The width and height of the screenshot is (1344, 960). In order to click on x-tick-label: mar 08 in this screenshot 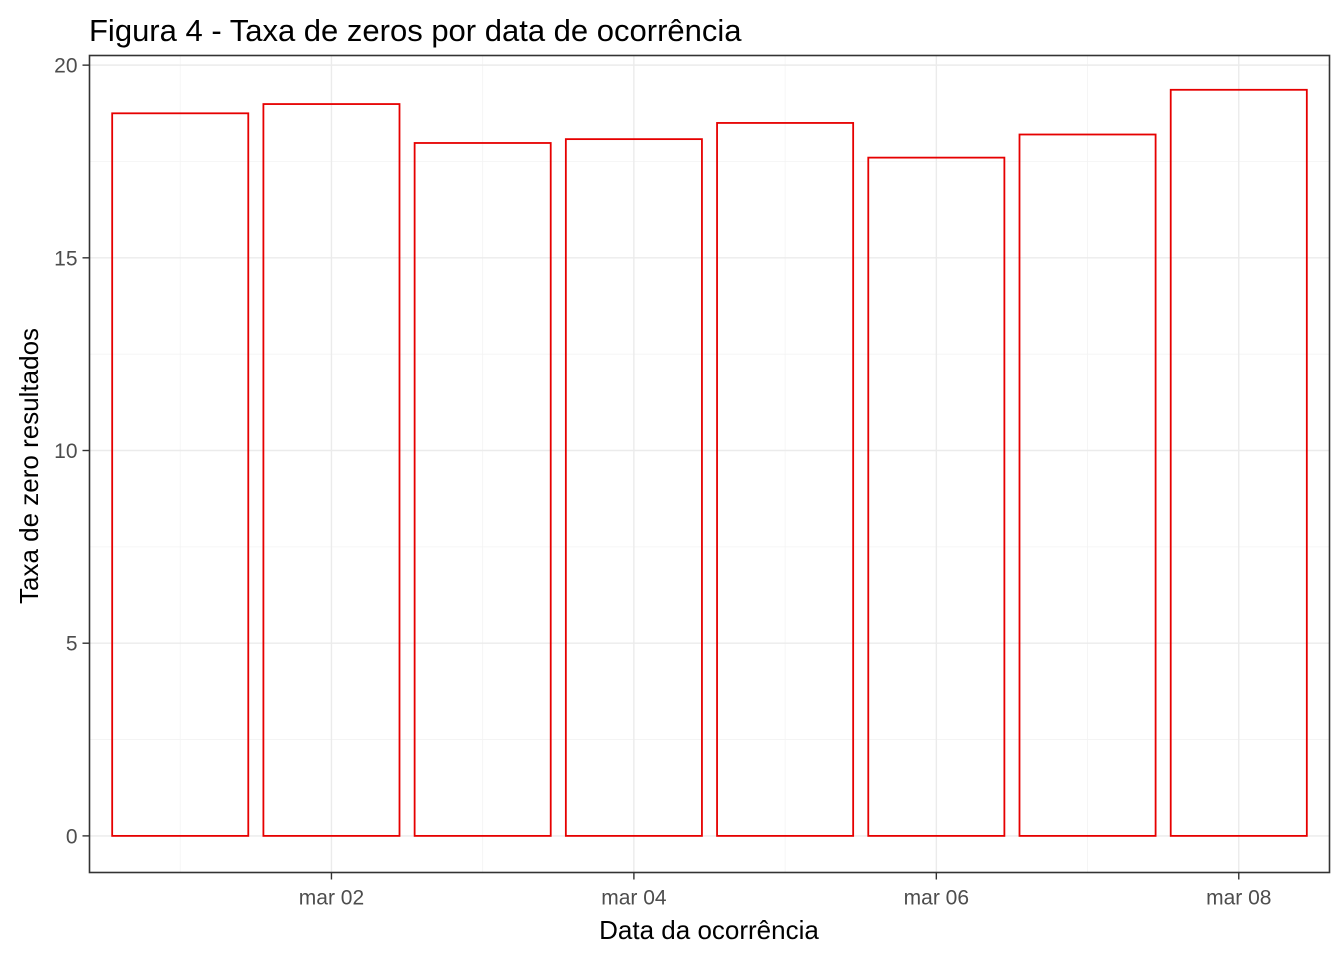, I will do `click(1238, 898)`.